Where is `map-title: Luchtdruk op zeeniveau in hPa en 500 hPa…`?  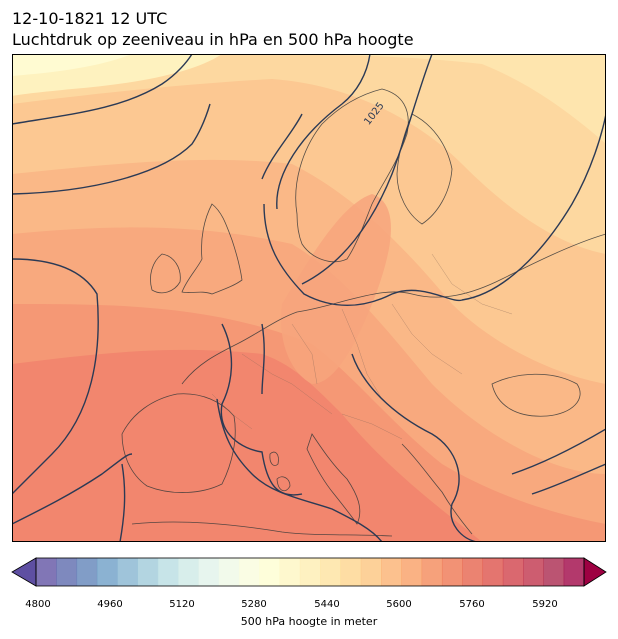
map-title: Luchtdruk op zeeniveau in hPa en 500 hPa… is located at coordinates (213, 39).